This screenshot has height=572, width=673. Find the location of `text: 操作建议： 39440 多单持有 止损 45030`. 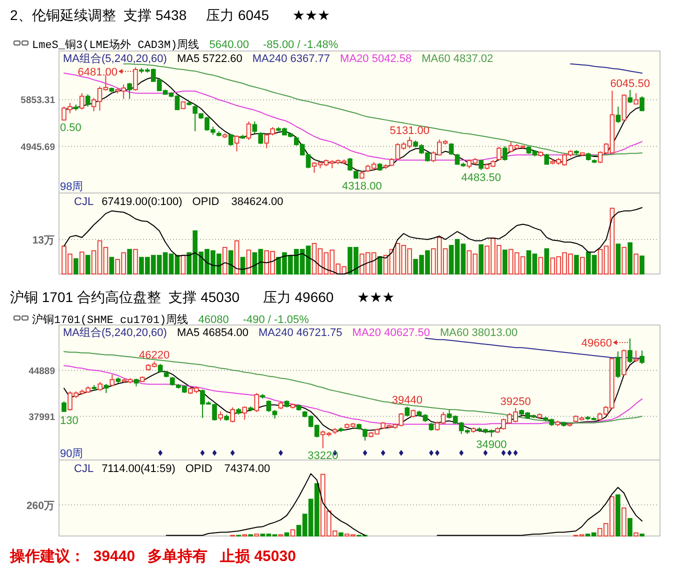

text: 操作建议： 39440 多单持有 止损 45030 is located at coordinates (152, 556).